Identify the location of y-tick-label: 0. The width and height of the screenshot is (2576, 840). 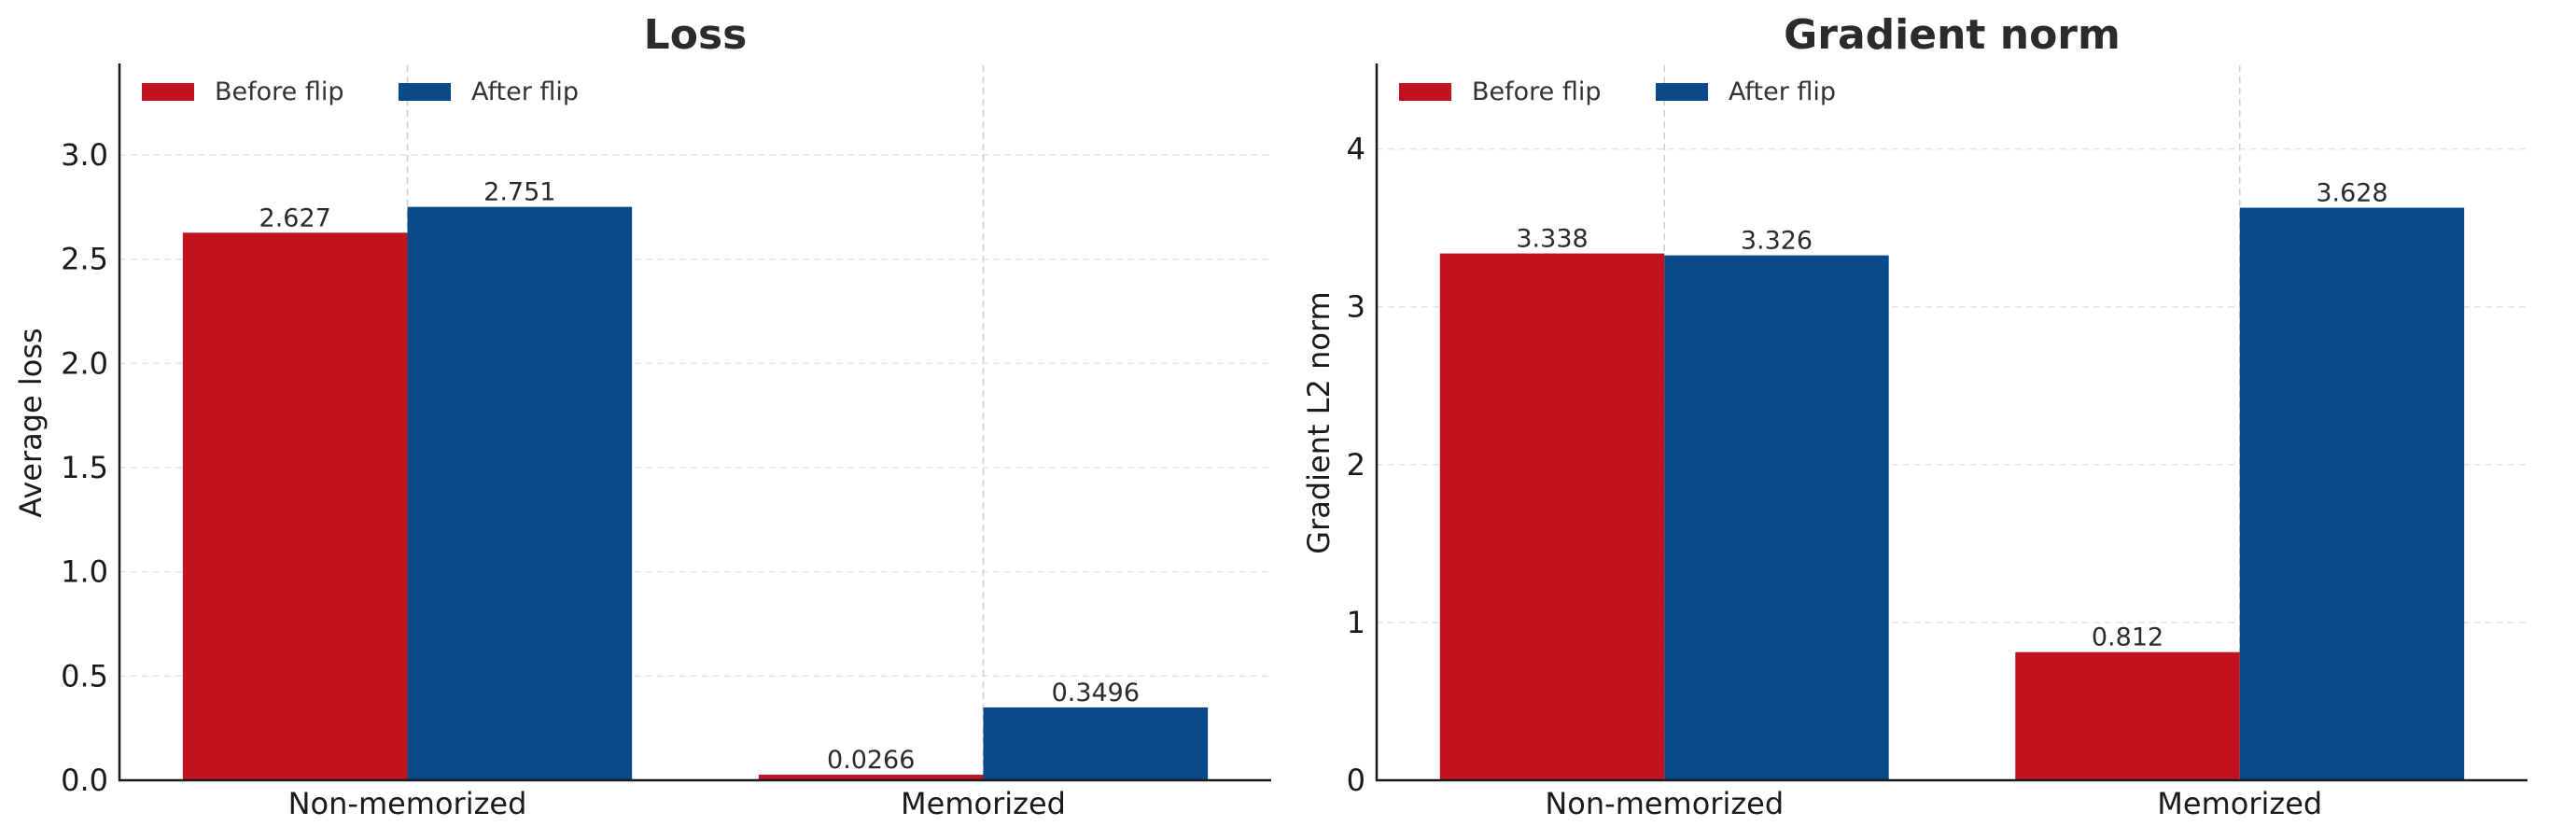
(1356, 780).